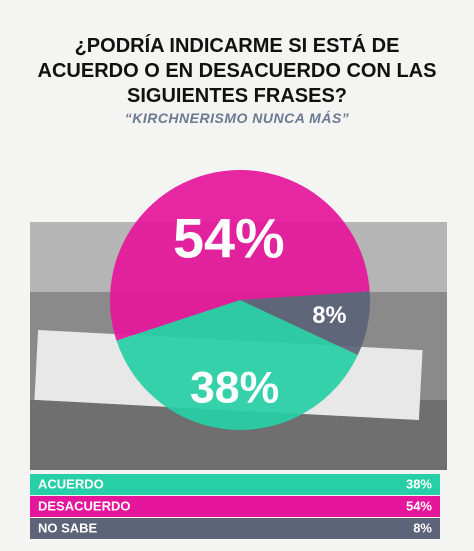 The image size is (474, 551). What do you see at coordinates (84, 505) in the screenshot?
I see `legend-label: DESACUERDO` at bounding box center [84, 505].